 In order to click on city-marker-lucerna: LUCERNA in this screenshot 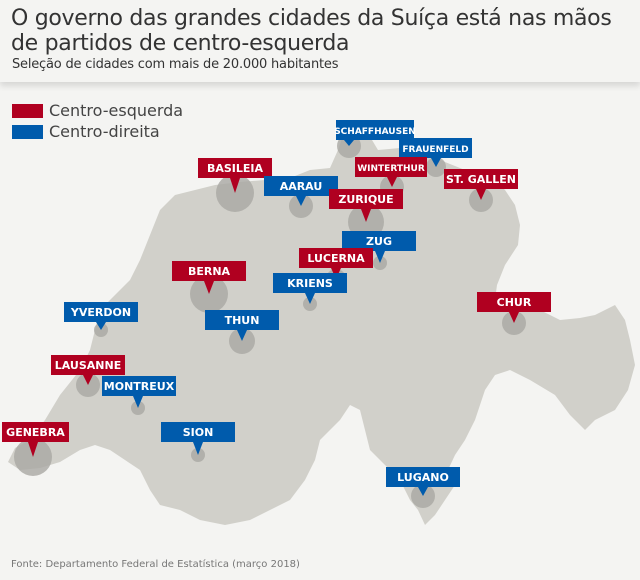, I will do `click(336, 263)`.